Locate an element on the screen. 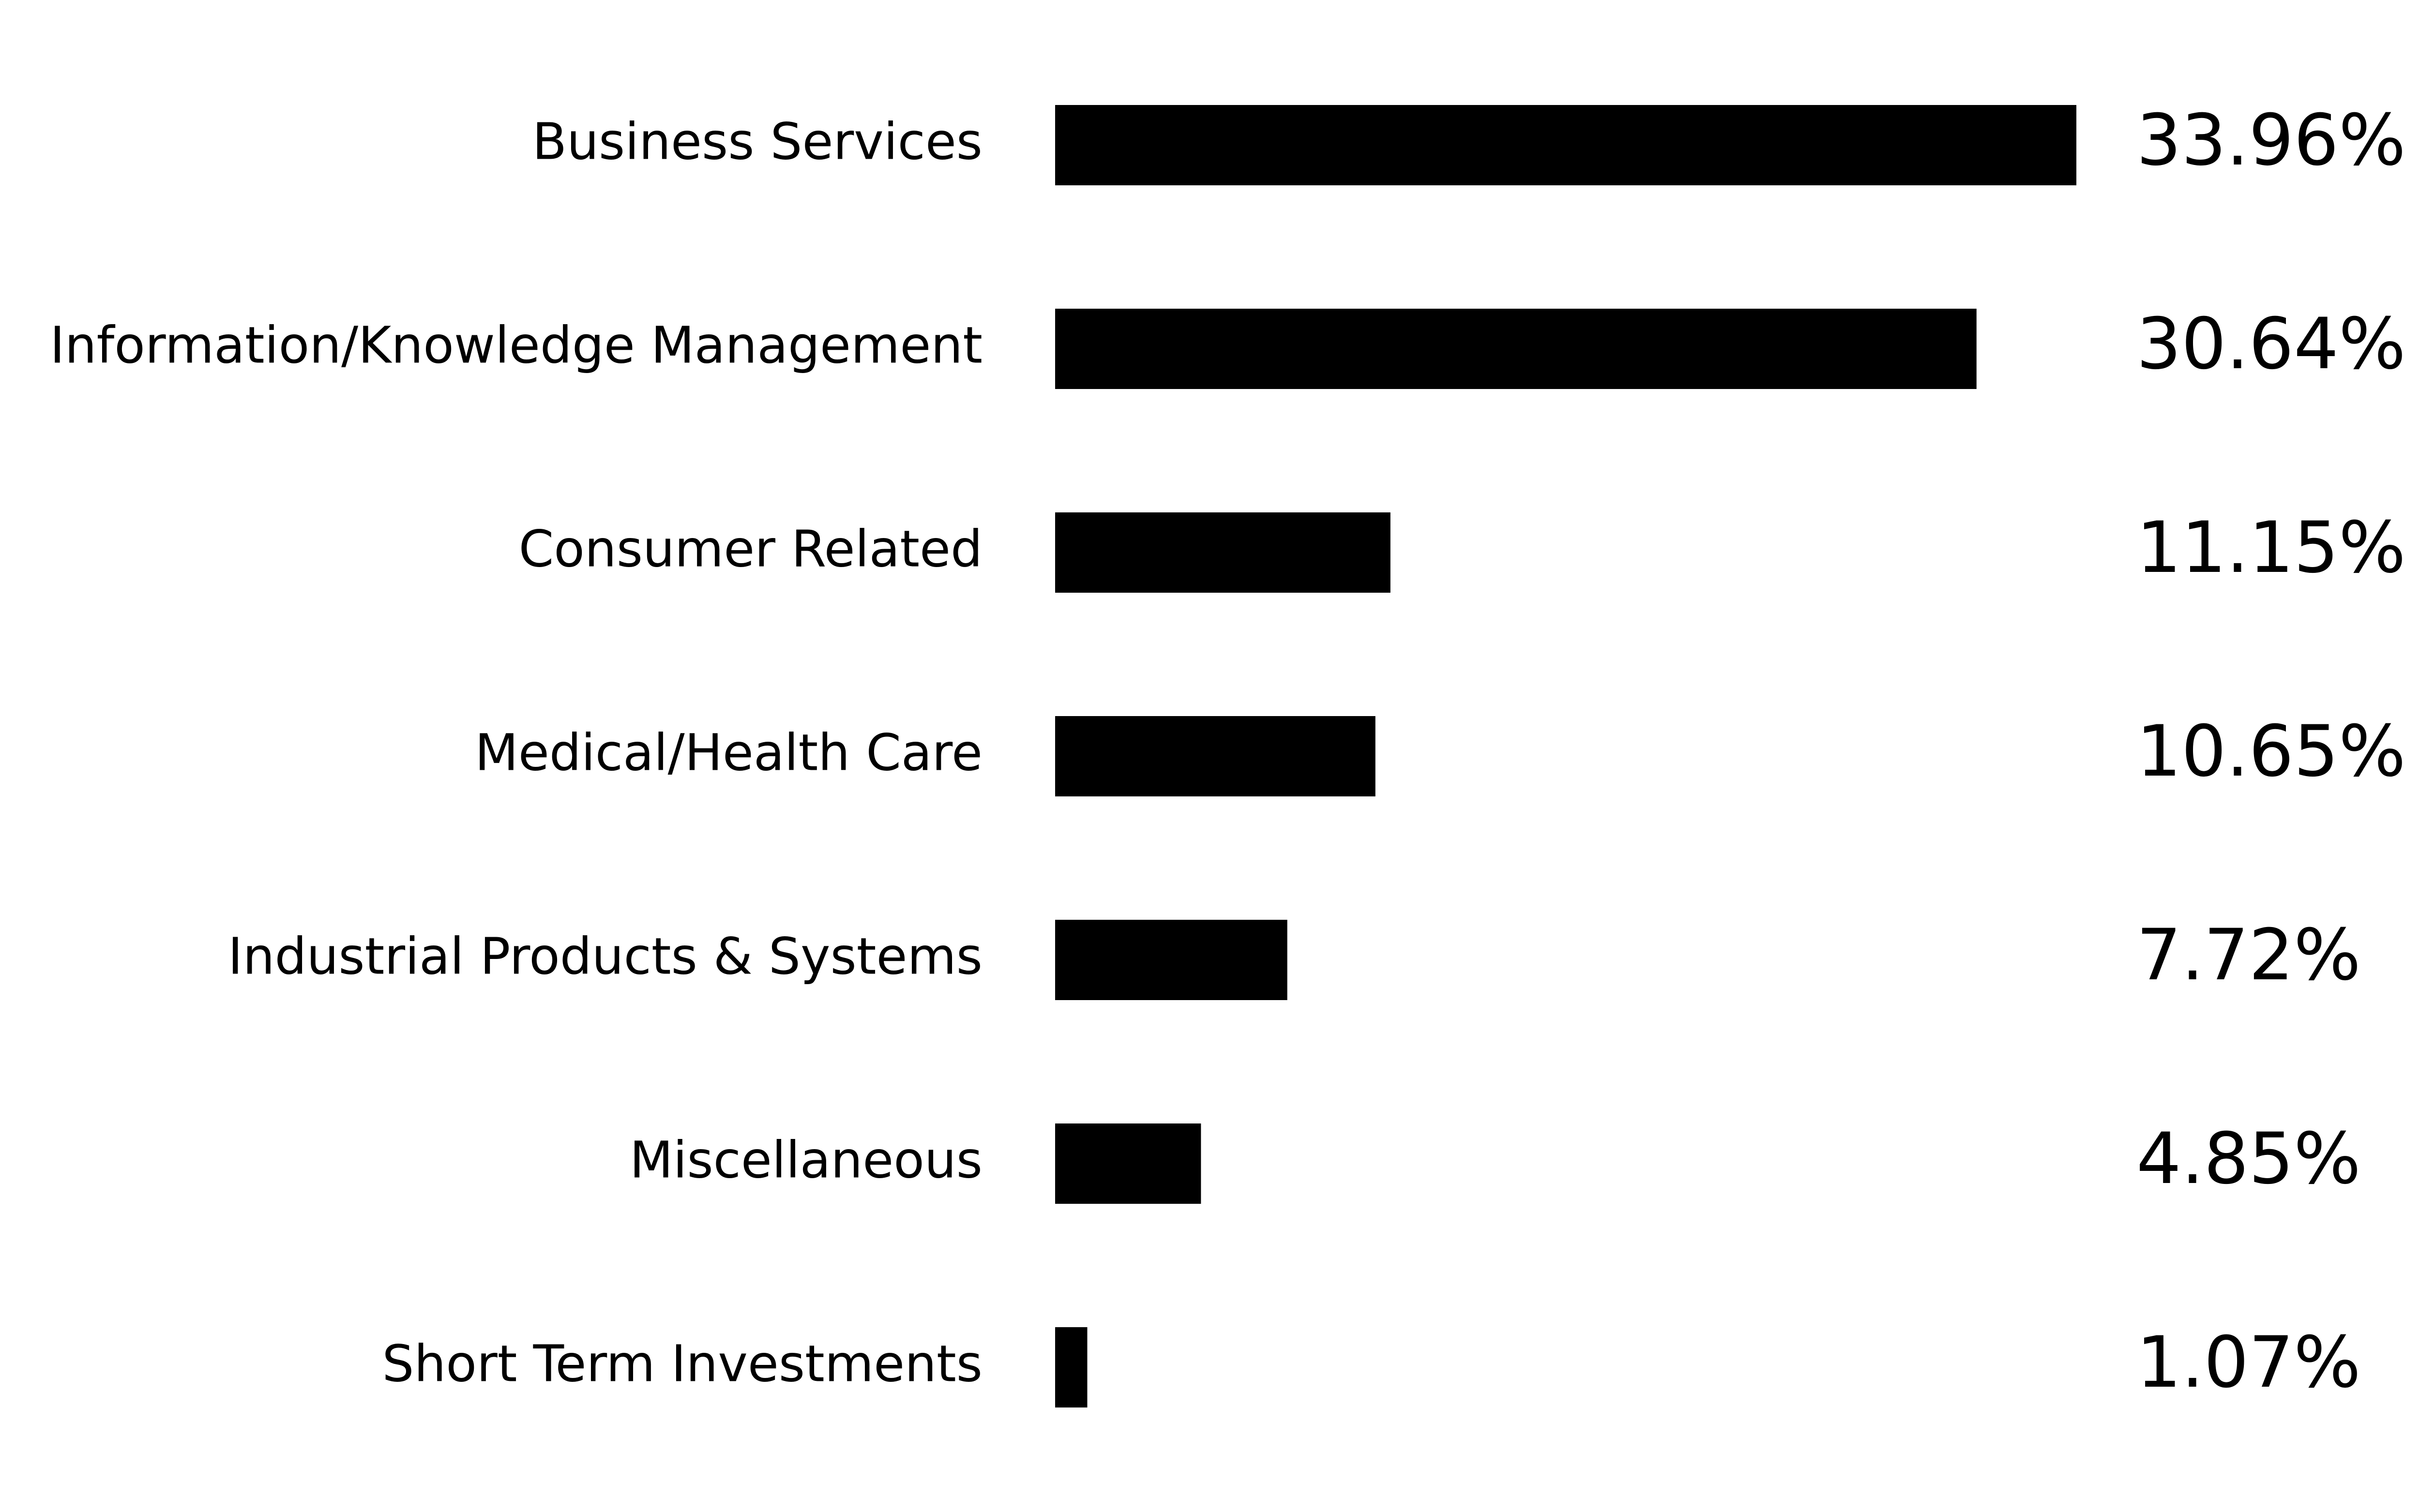  category-label: Short Term Investments is located at coordinates (682, 1363).